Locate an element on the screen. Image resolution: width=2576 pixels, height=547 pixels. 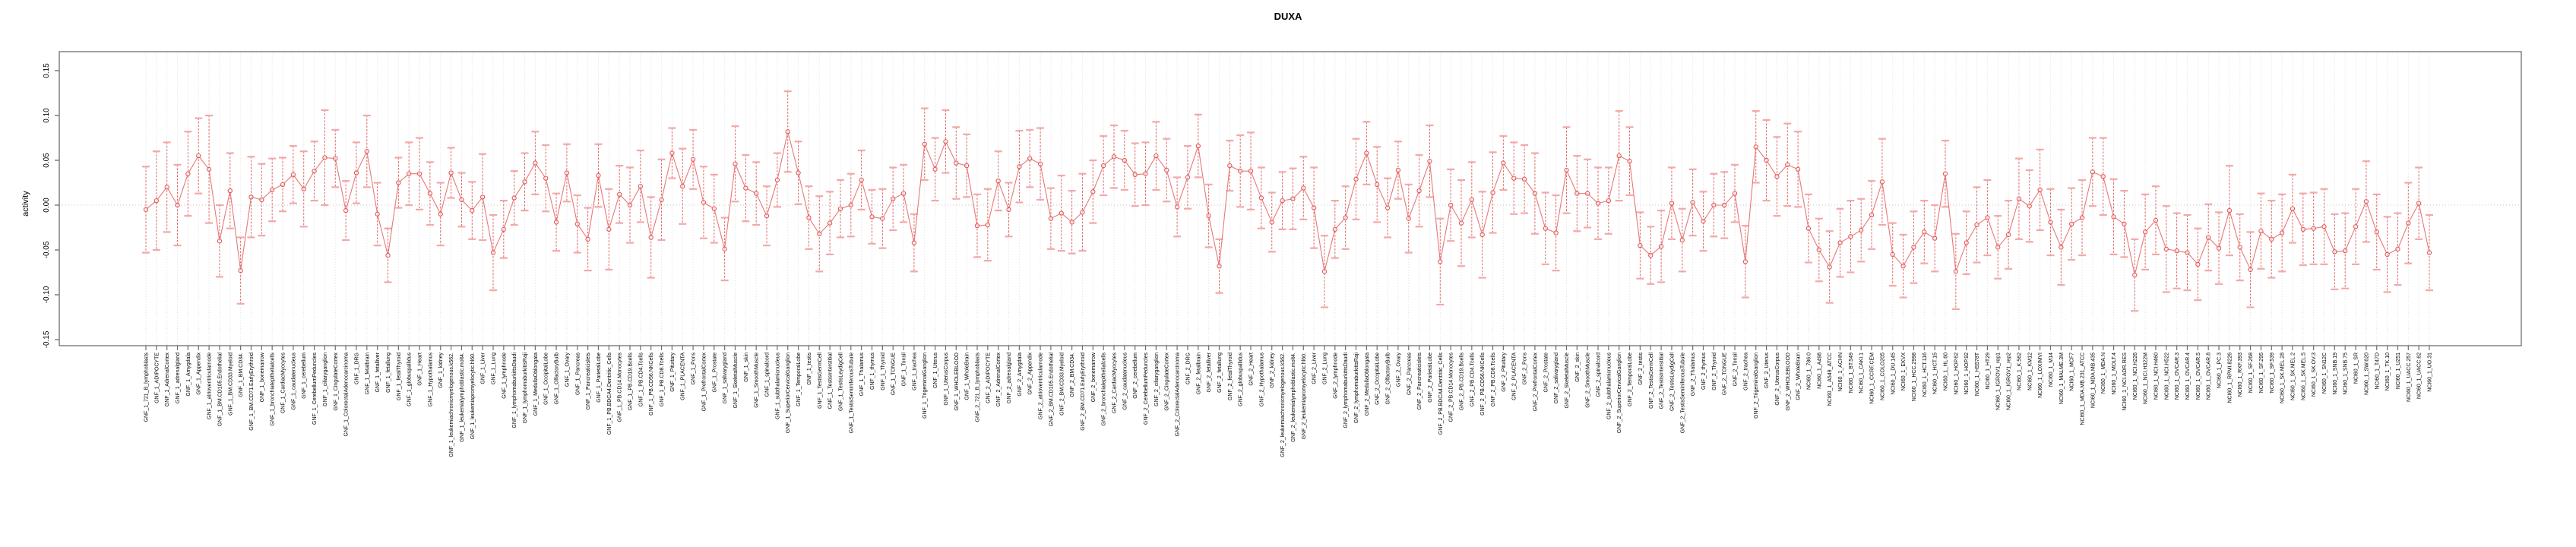
x-category-label: GNF_1_fetalliver is located at coordinates (378, 372).